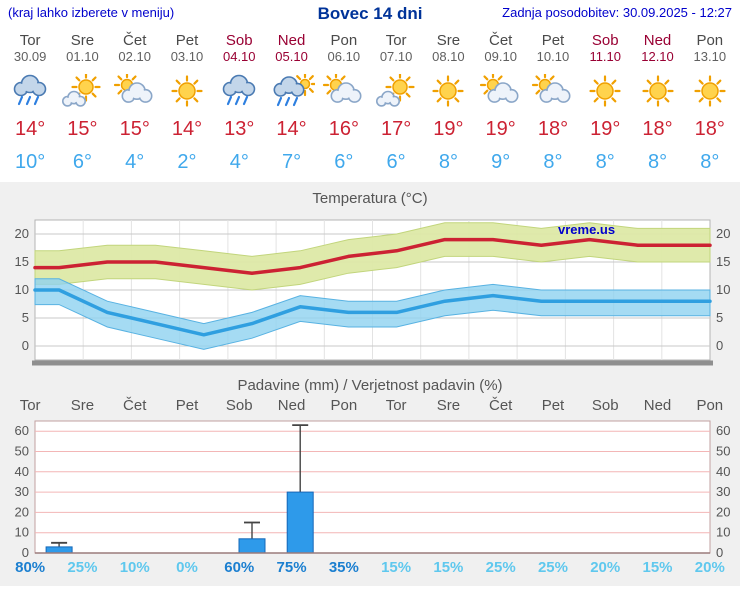 The width and height of the screenshot is (740, 600). Describe the element at coordinates (91, 12) in the screenshot. I see `menu-hint: (kraj lahko izberete v meniju)` at that location.